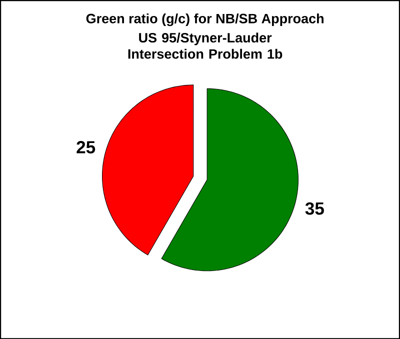 The width and height of the screenshot is (400, 339). I want to click on data-label: 25, so click(86, 147).